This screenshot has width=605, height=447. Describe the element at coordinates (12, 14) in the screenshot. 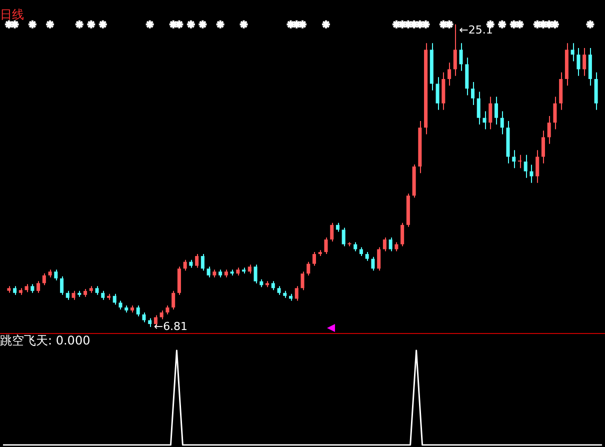

I see `chart-title: 日线` at that location.